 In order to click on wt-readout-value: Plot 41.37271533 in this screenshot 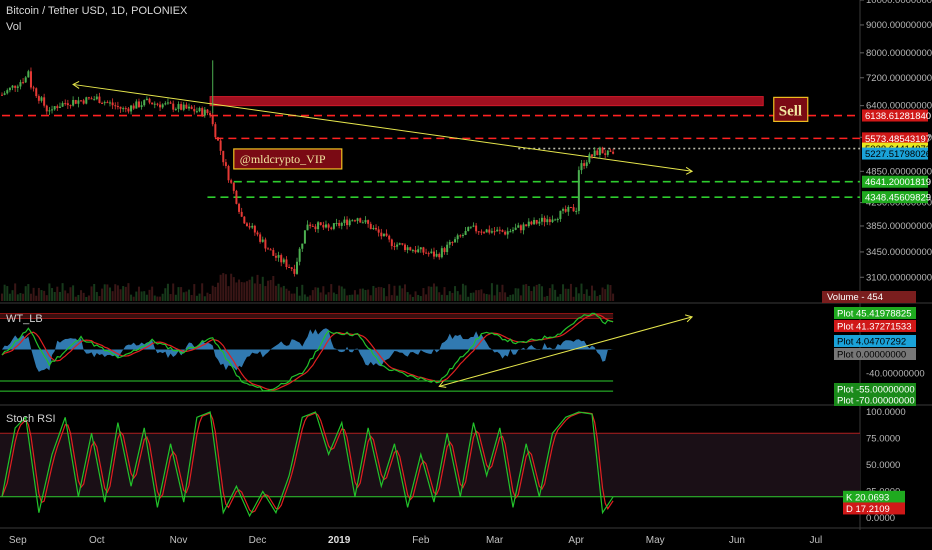, I will do `click(874, 327)`.